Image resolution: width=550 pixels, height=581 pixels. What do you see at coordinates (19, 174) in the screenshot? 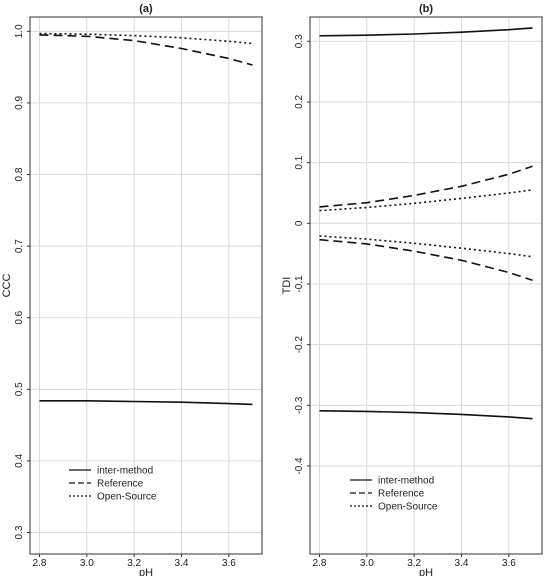
I see `y-tick-label: 0.8` at bounding box center [19, 174].